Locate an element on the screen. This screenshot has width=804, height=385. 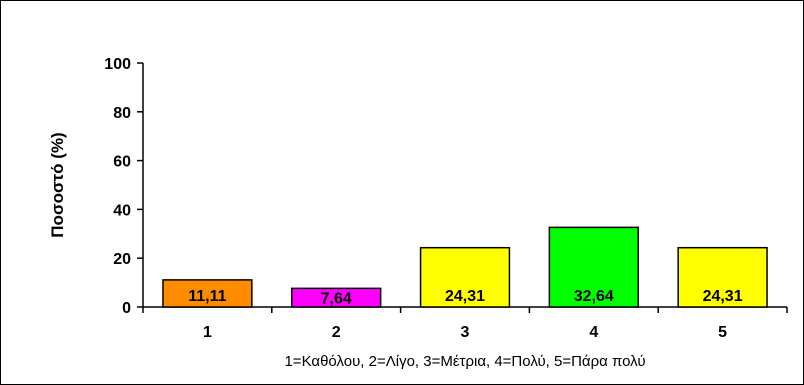
bar-value-label: 11,11 is located at coordinates (207, 296).